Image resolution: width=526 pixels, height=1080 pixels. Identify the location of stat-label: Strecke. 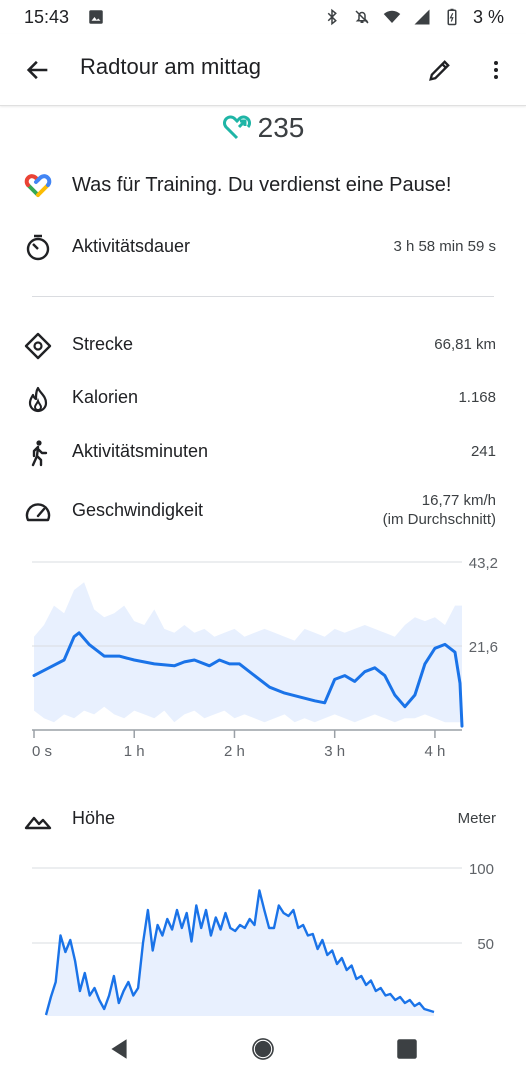
(103, 344).